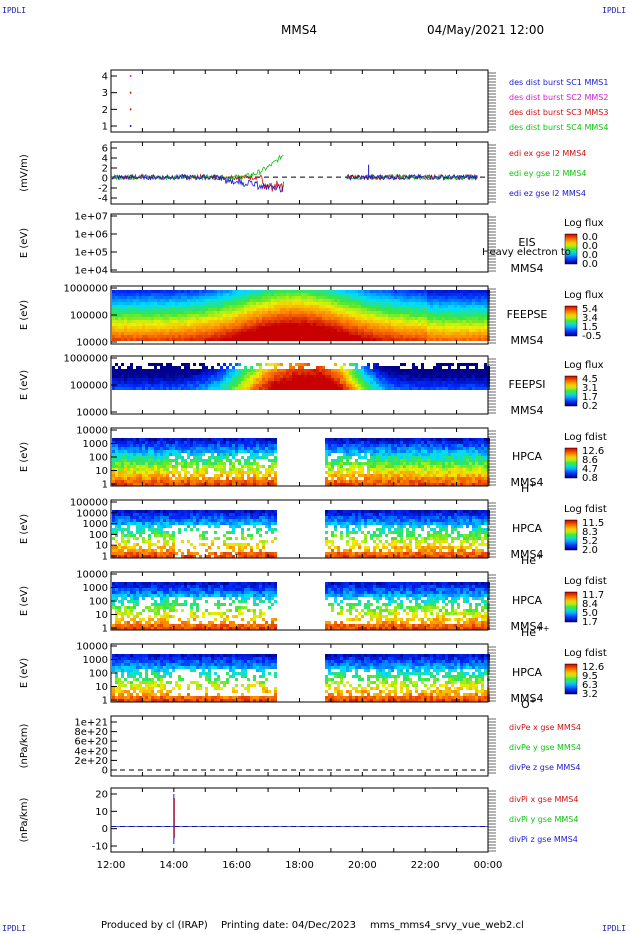  Describe the element at coordinates (590, 613) in the screenshot. I see `colorbar-tick-hpca_hepp: 5.0` at that location.